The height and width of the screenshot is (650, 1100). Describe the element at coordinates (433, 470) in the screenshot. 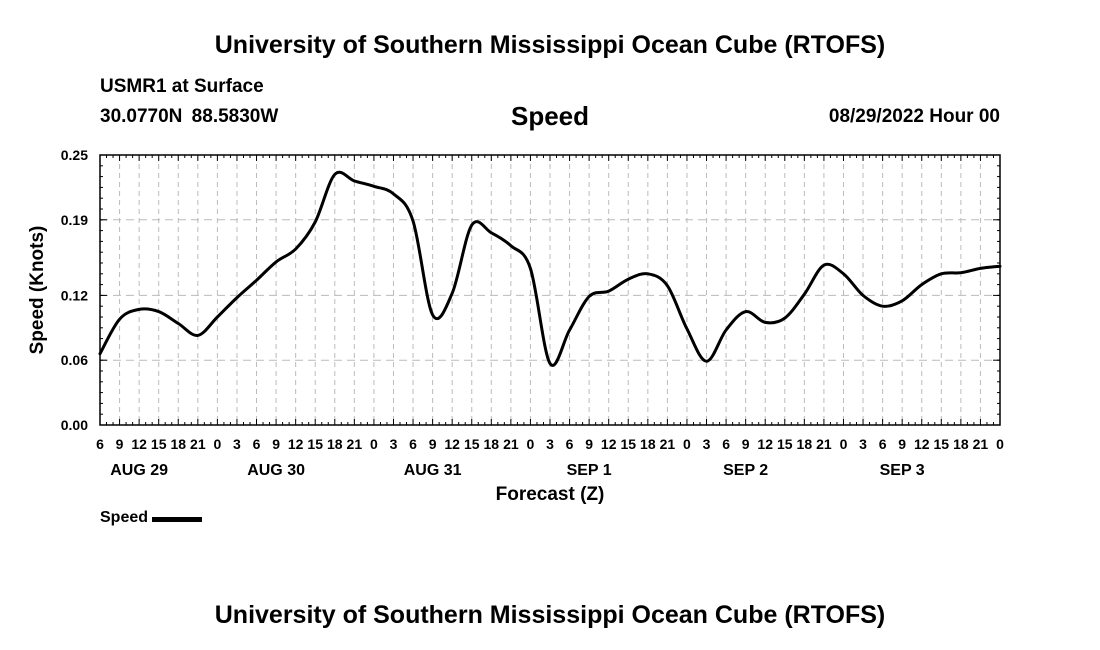

I see `x-day-label: AUG 31` at that location.